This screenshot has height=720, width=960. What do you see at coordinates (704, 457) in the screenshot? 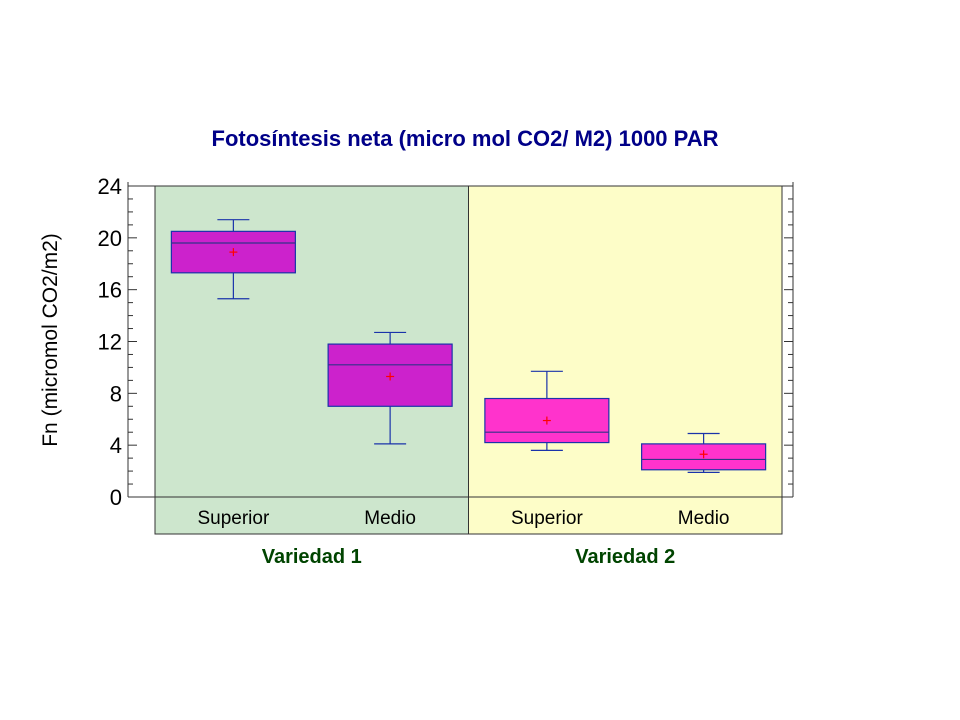
I see `box-iqr` at bounding box center [704, 457].